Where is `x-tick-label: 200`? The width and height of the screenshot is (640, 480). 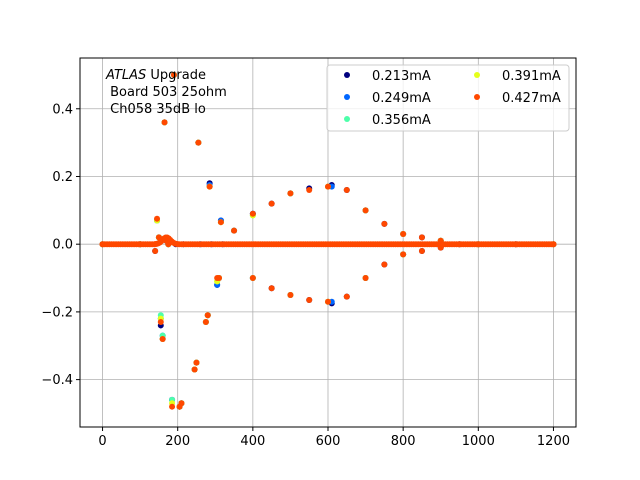 x-tick-label: 200 is located at coordinates (177, 441).